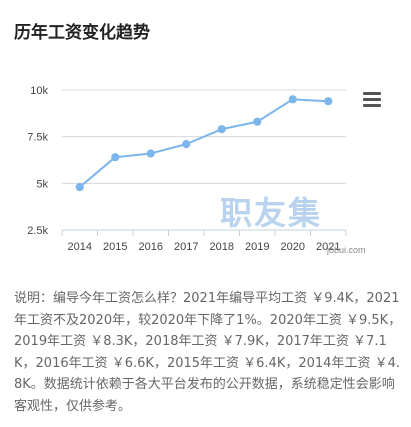 This screenshot has height=427, width=411. What do you see at coordinates (293, 247) in the screenshot?
I see `x-tick-label: 2020` at bounding box center [293, 247].